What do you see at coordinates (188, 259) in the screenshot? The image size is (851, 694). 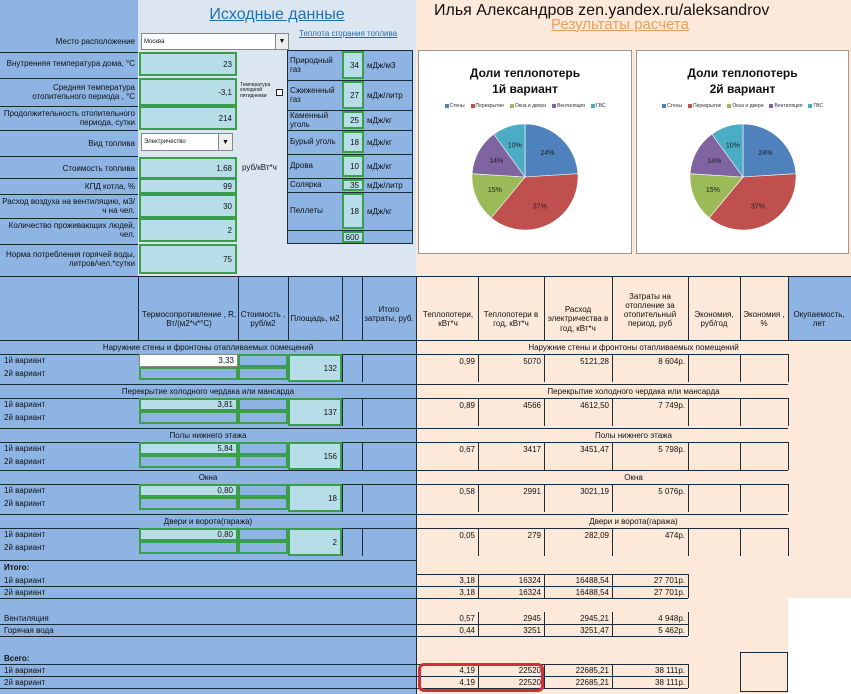 I see `hot-water-input: 75` at bounding box center [188, 259].